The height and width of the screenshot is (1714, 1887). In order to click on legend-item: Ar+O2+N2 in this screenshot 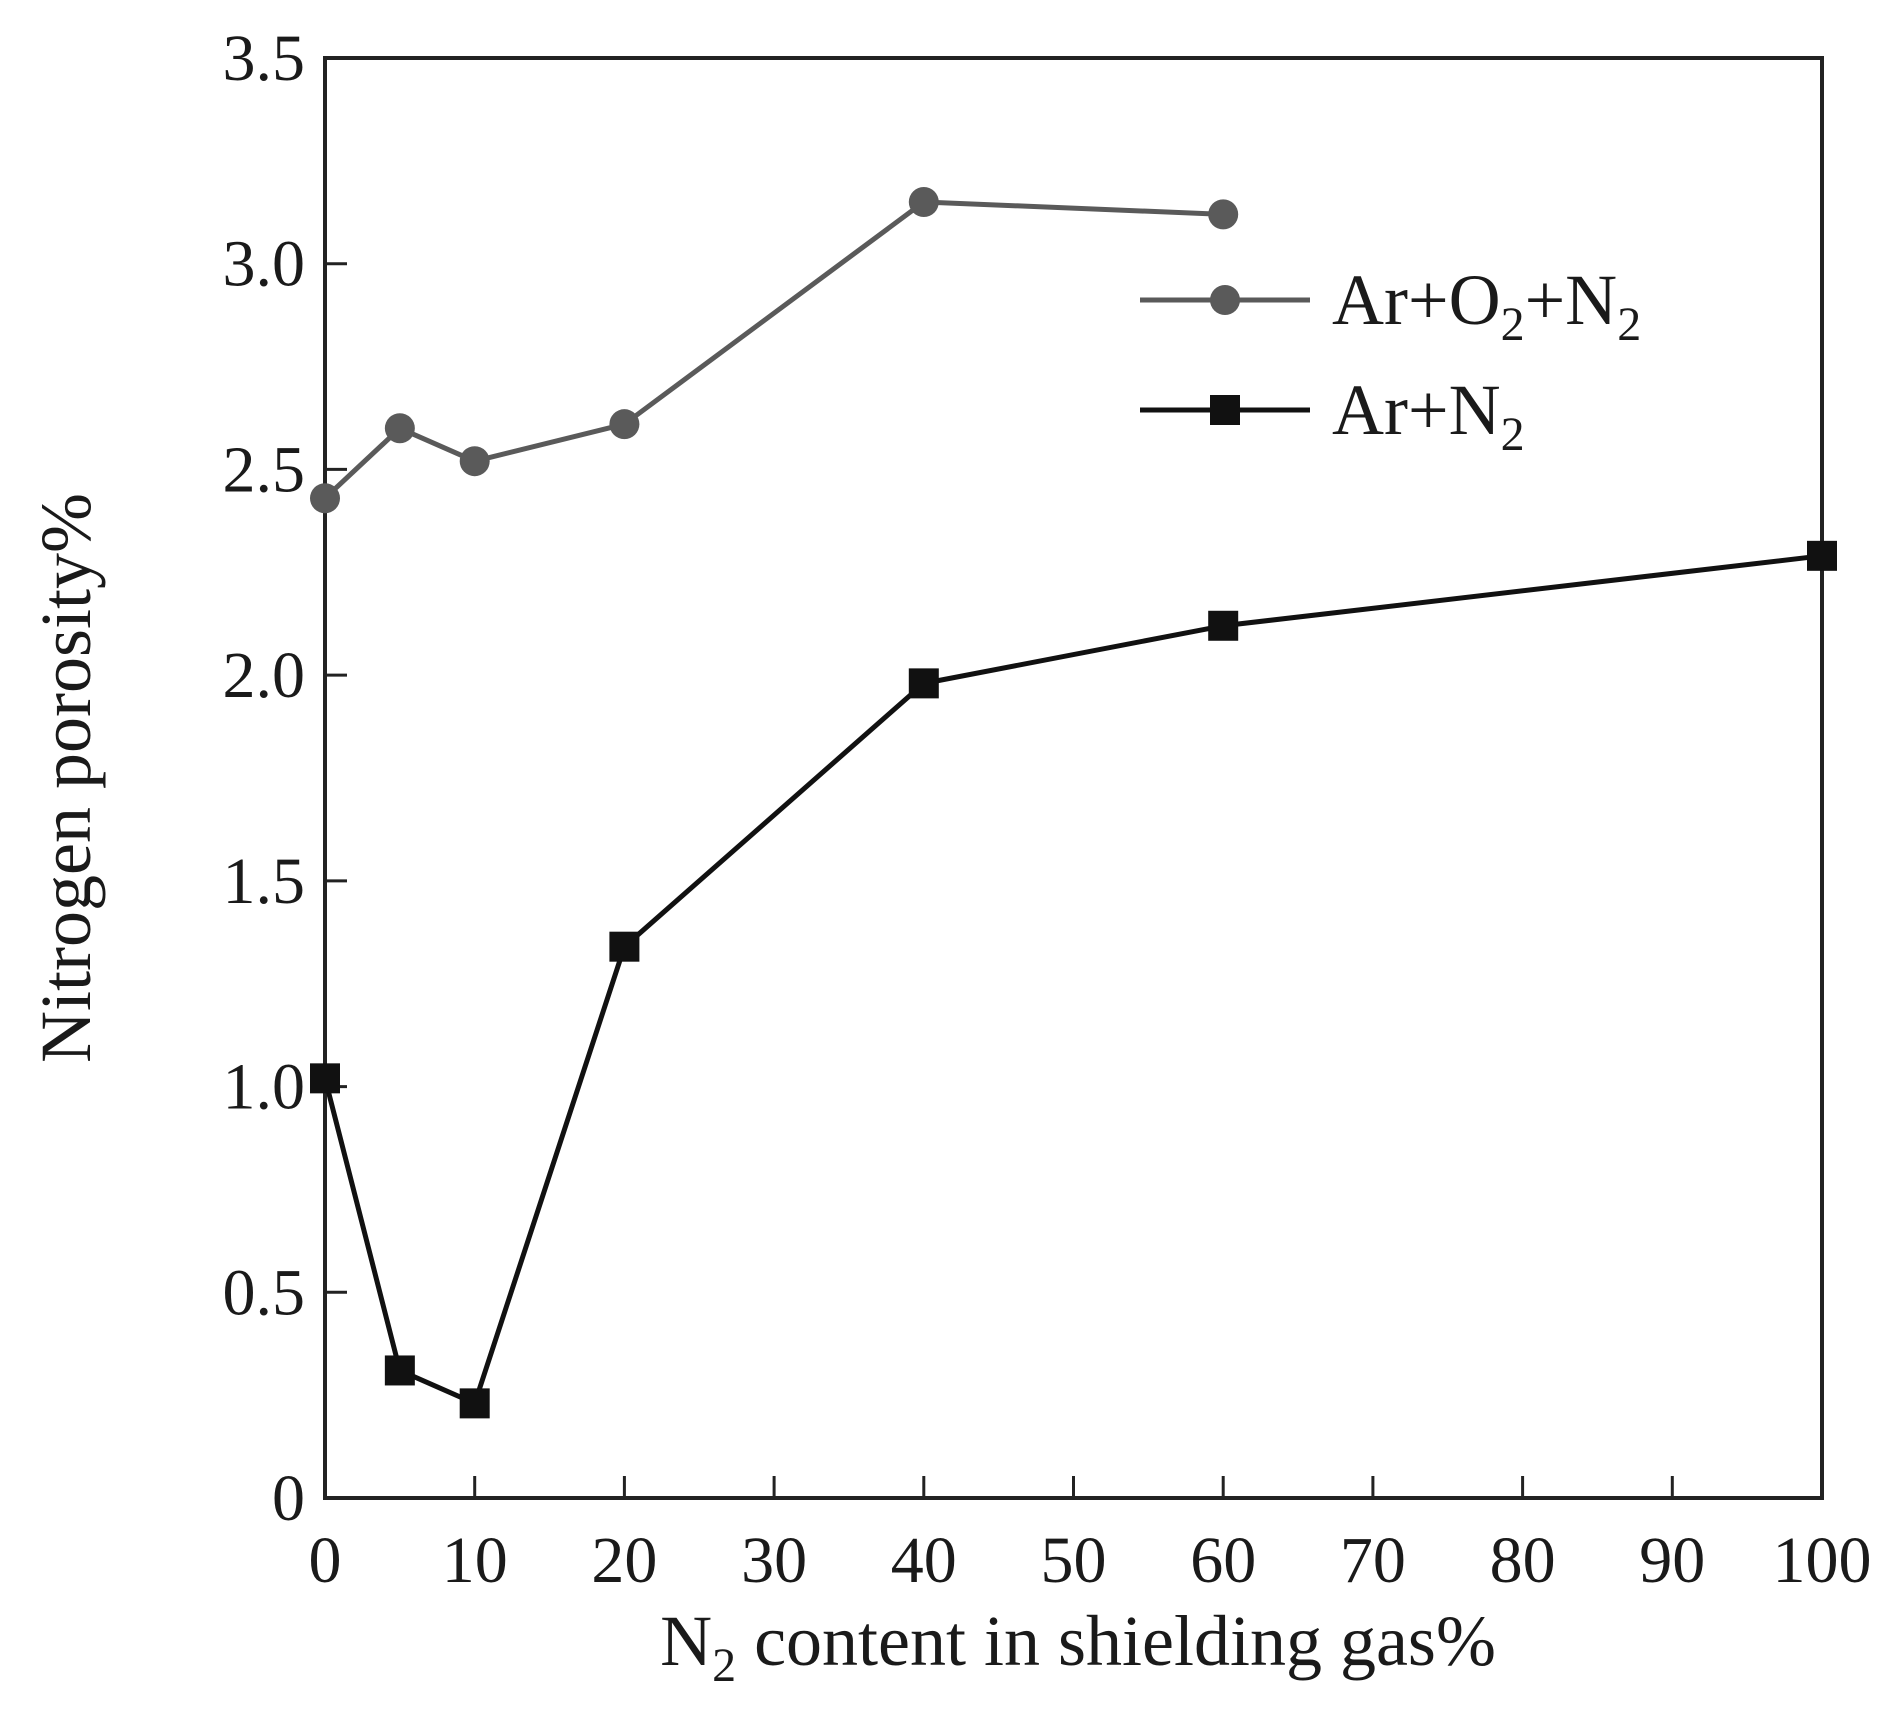, I will do `click(1390, 305)`.